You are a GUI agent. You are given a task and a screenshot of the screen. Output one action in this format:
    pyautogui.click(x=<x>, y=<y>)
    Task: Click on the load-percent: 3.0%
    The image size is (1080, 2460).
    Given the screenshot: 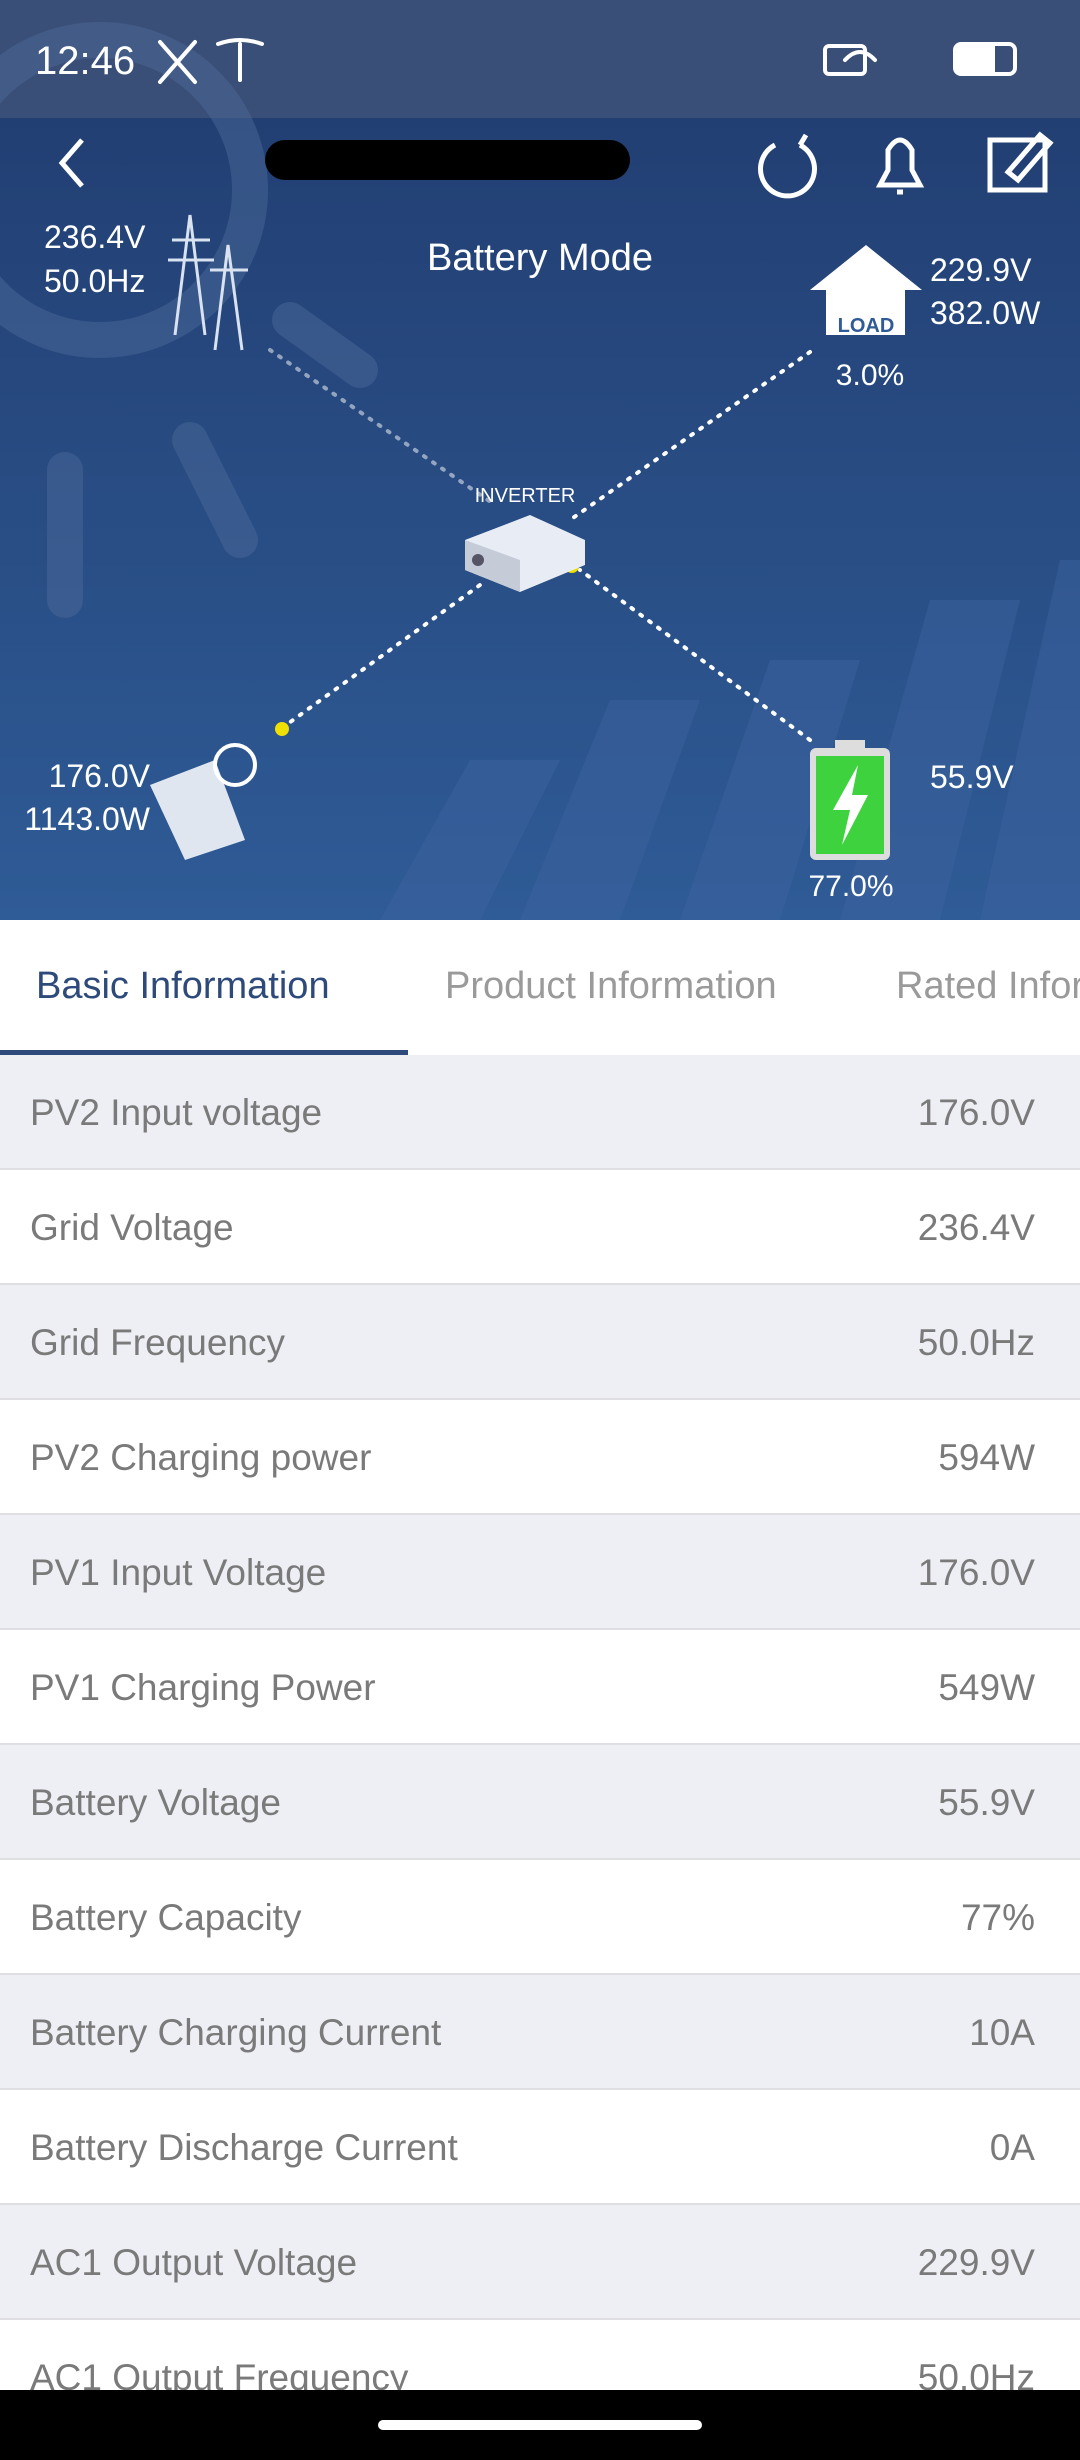 What is the action you would take?
    pyautogui.click(x=870, y=375)
    